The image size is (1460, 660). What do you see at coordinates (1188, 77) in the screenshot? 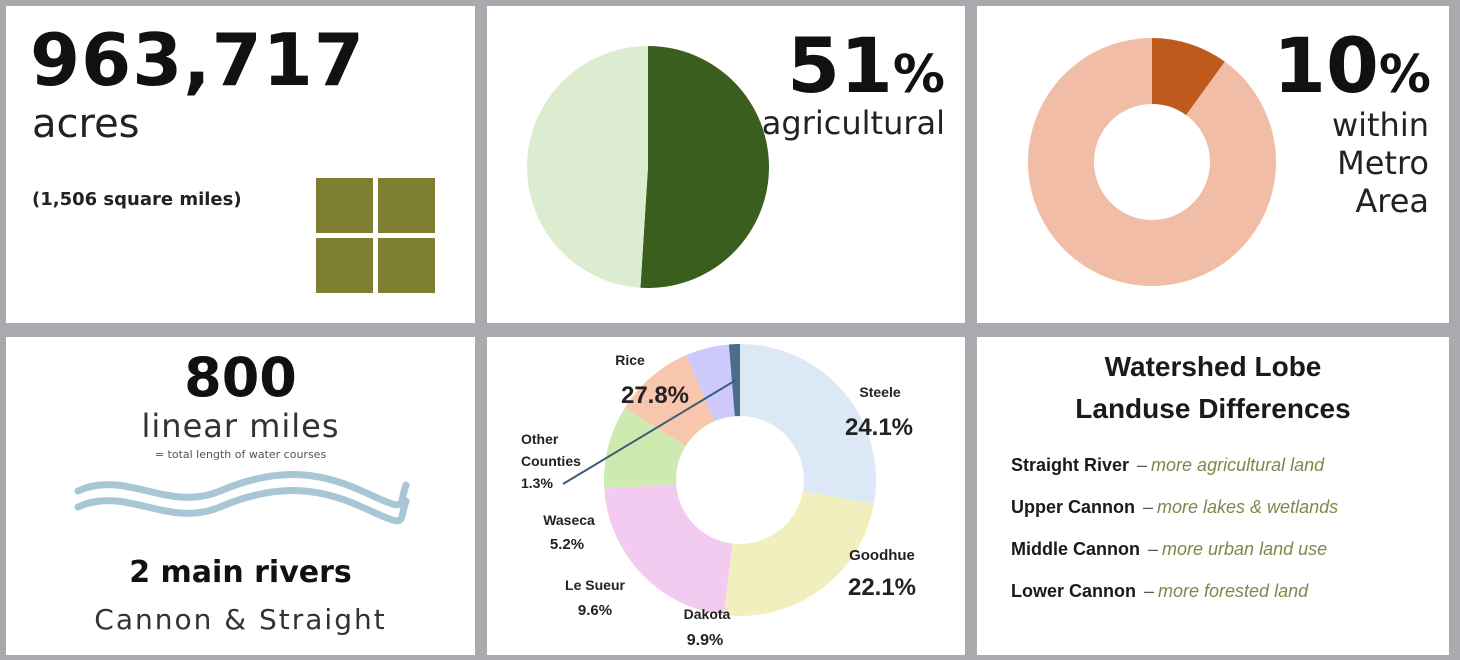
I see `slice-within-metro-area` at bounding box center [1188, 77].